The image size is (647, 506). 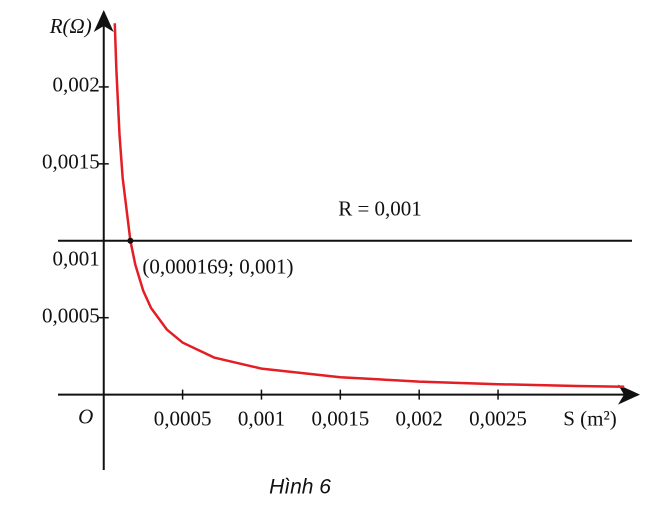 I want to click on x-tick-label: 0,001, so click(x=261, y=418).